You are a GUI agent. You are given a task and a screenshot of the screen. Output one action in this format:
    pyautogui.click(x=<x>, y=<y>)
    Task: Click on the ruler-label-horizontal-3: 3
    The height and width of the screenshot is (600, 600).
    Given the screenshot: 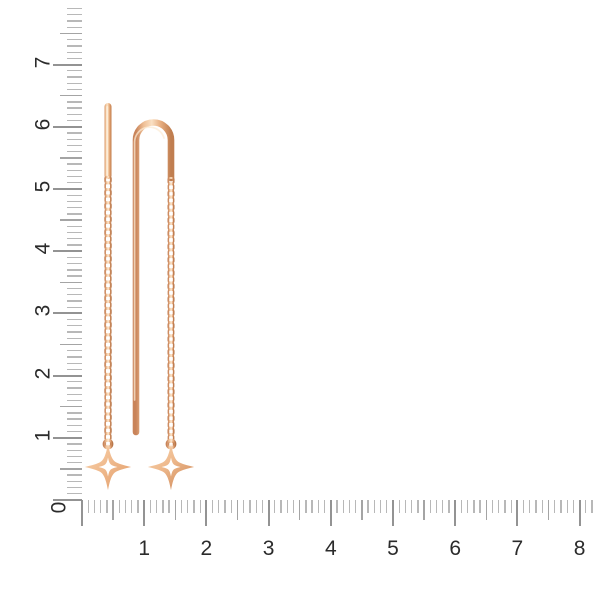 What is the action you would take?
    pyautogui.click(x=268, y=548)
    